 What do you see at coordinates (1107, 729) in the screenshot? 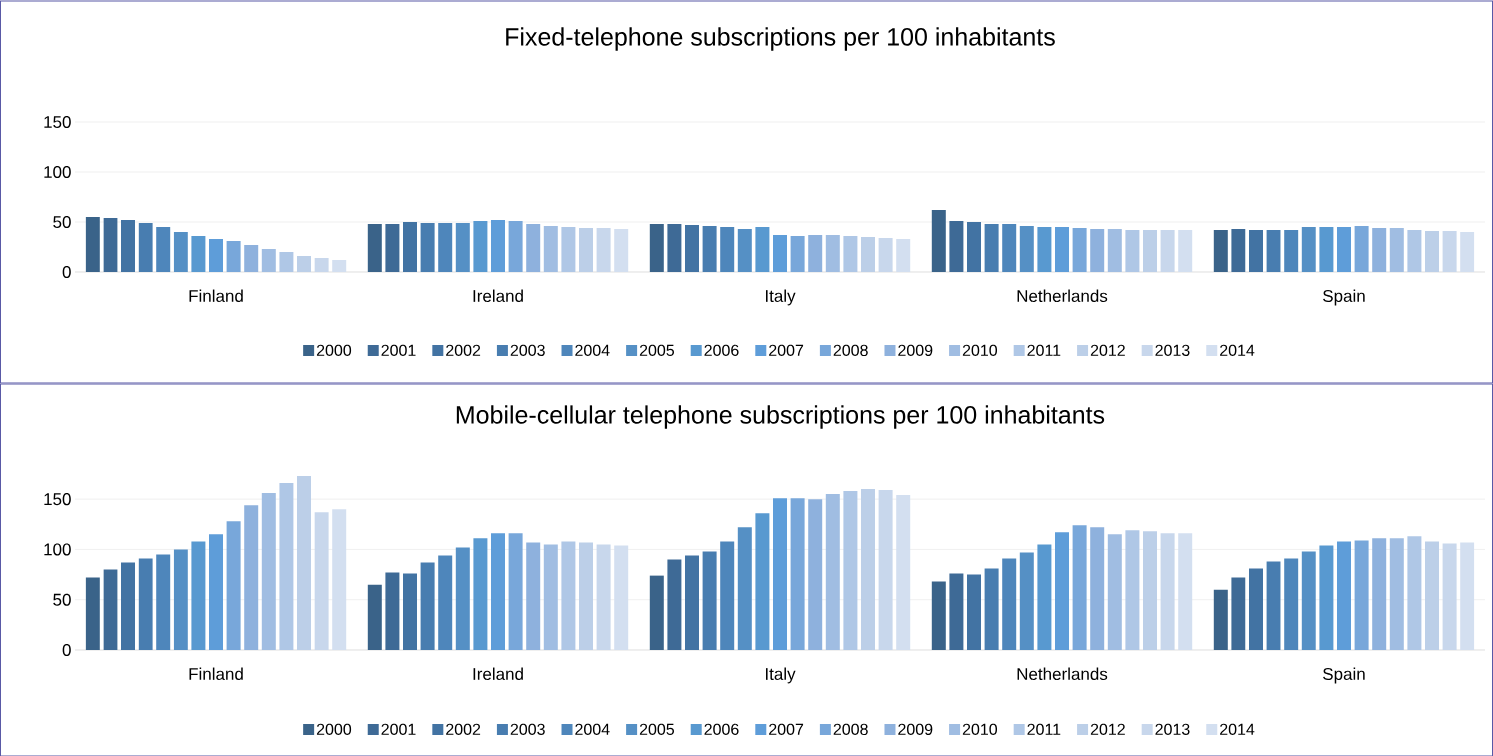
I see `legend-label: 2012` at bounding box center [1107, 729].